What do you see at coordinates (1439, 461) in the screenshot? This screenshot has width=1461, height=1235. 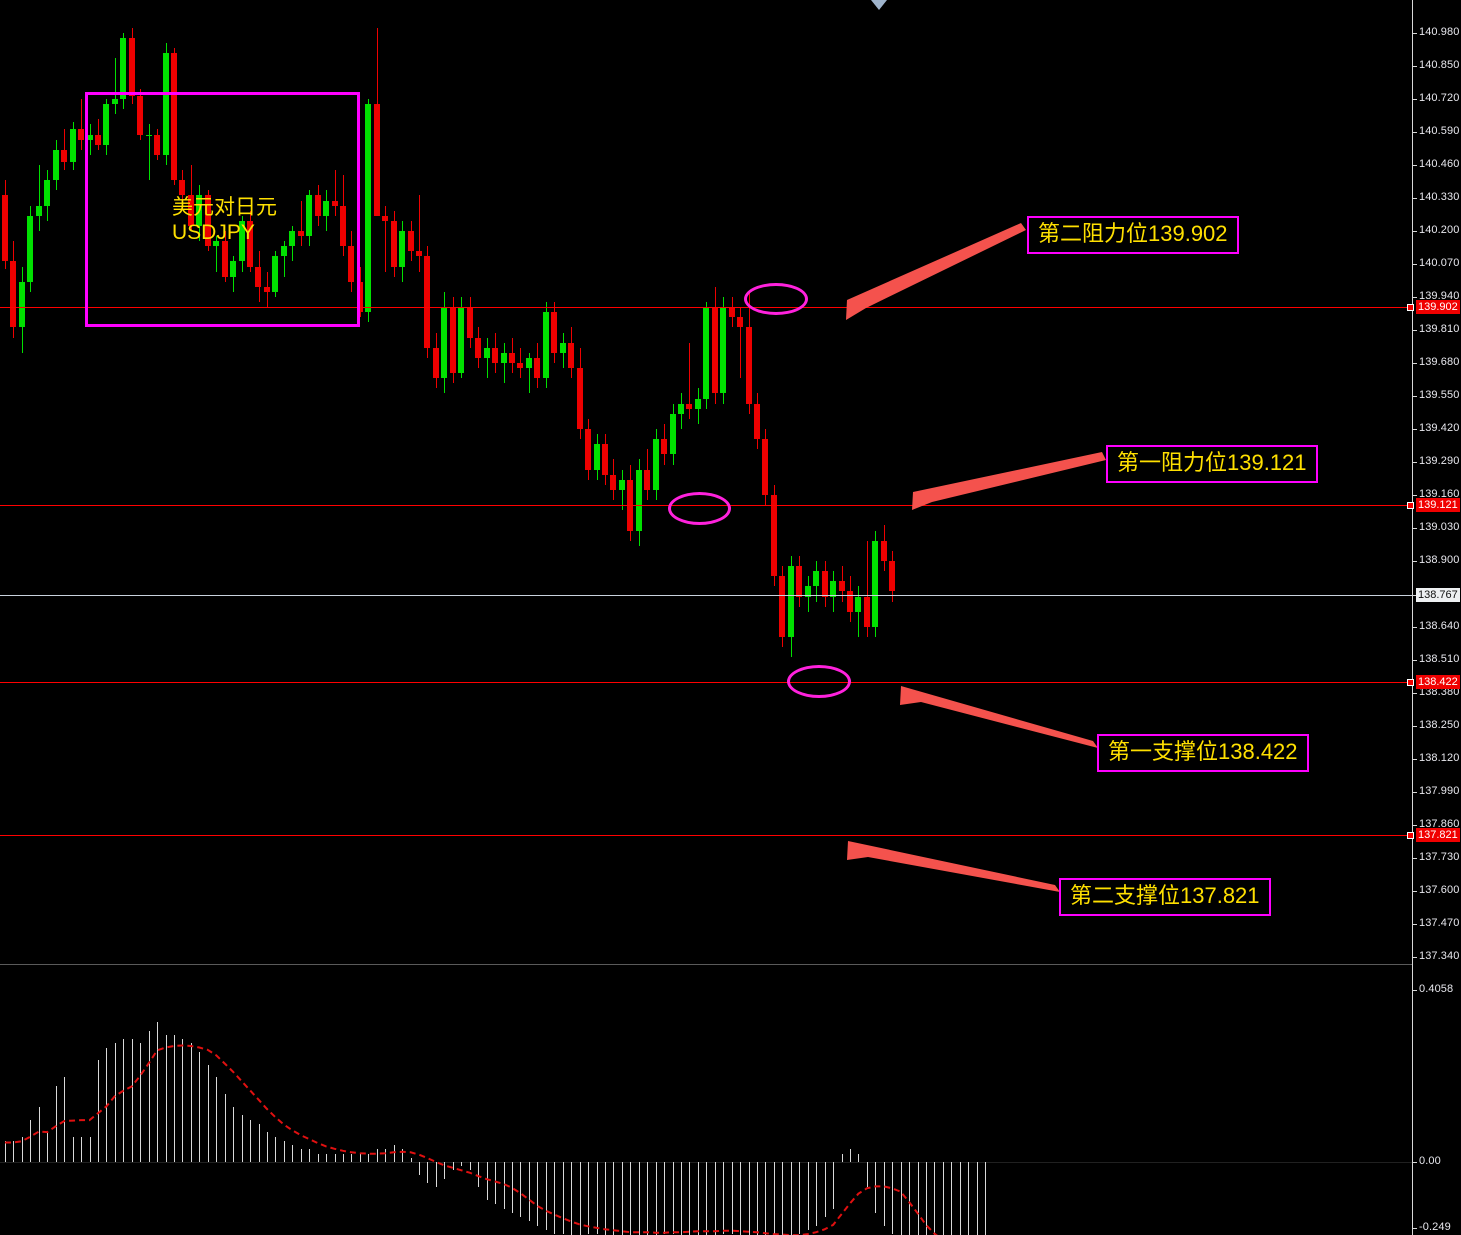 I see `axis-tick-label: 139.290` at bounding box center [1439, 461].